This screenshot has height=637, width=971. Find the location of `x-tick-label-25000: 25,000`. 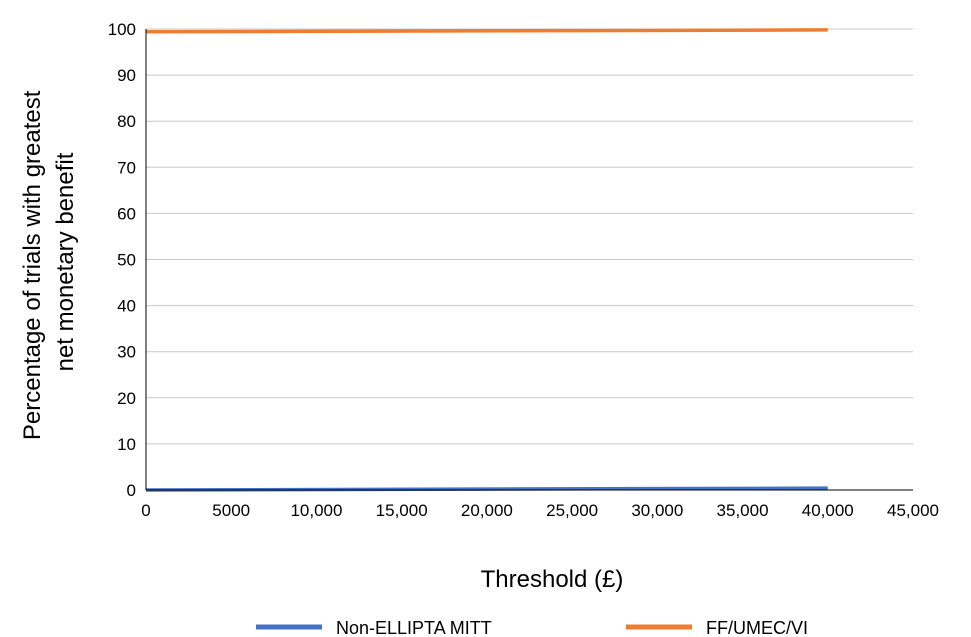

x-tick-label-25000: 25,000 is located at coordinates (572, 510).